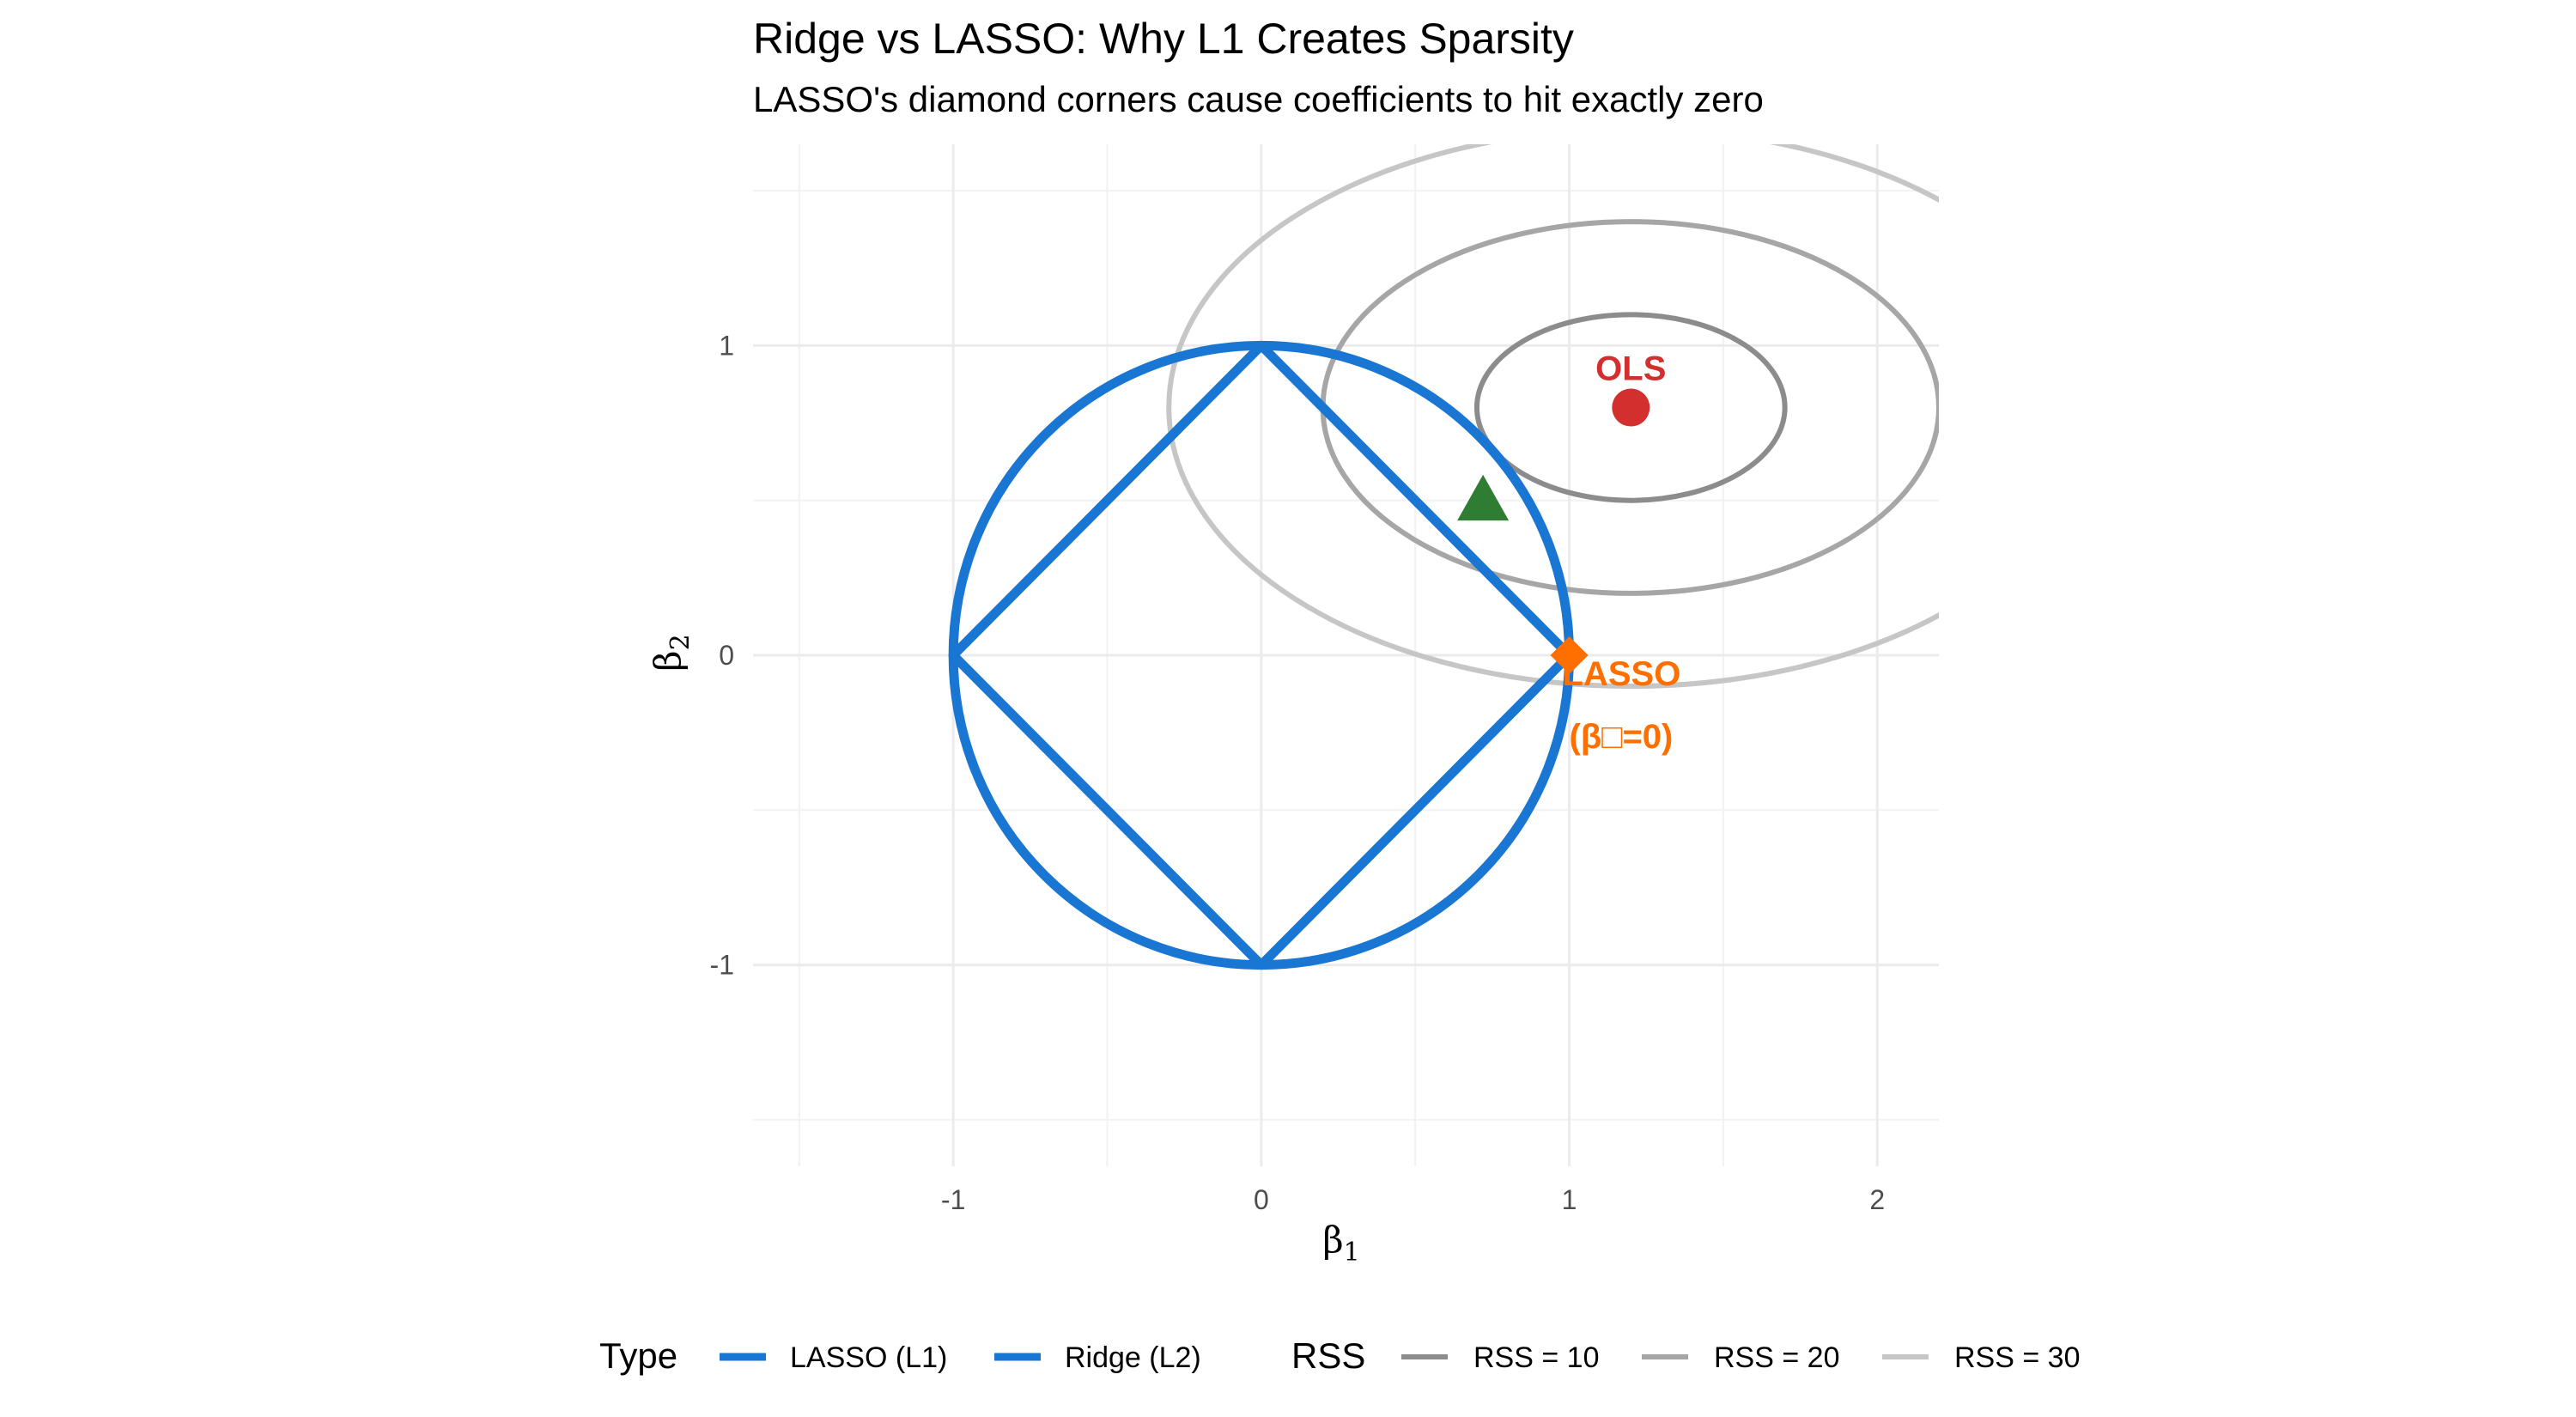 The width and height of the screenshot is (2576, 1417). Describe the element at coordinates (638, 1355) in the screenshot. I see `legend-title-type: Type` at that location.